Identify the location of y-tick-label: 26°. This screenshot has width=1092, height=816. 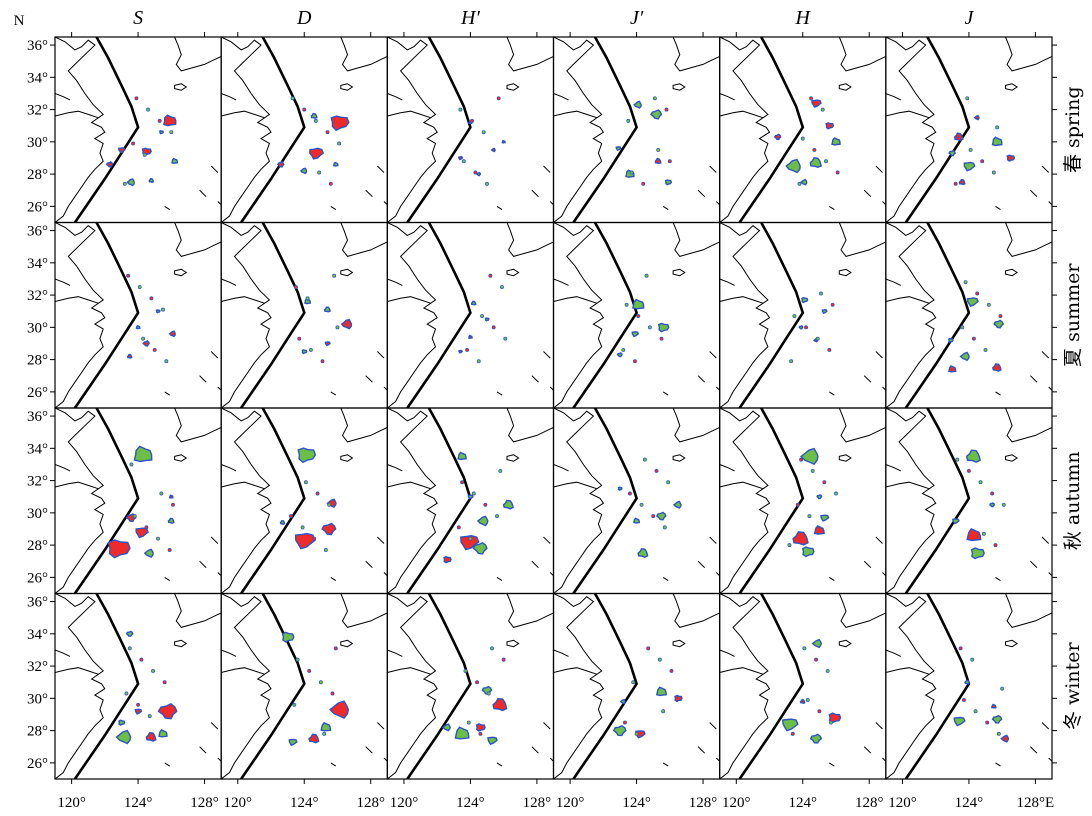
(37, 764).